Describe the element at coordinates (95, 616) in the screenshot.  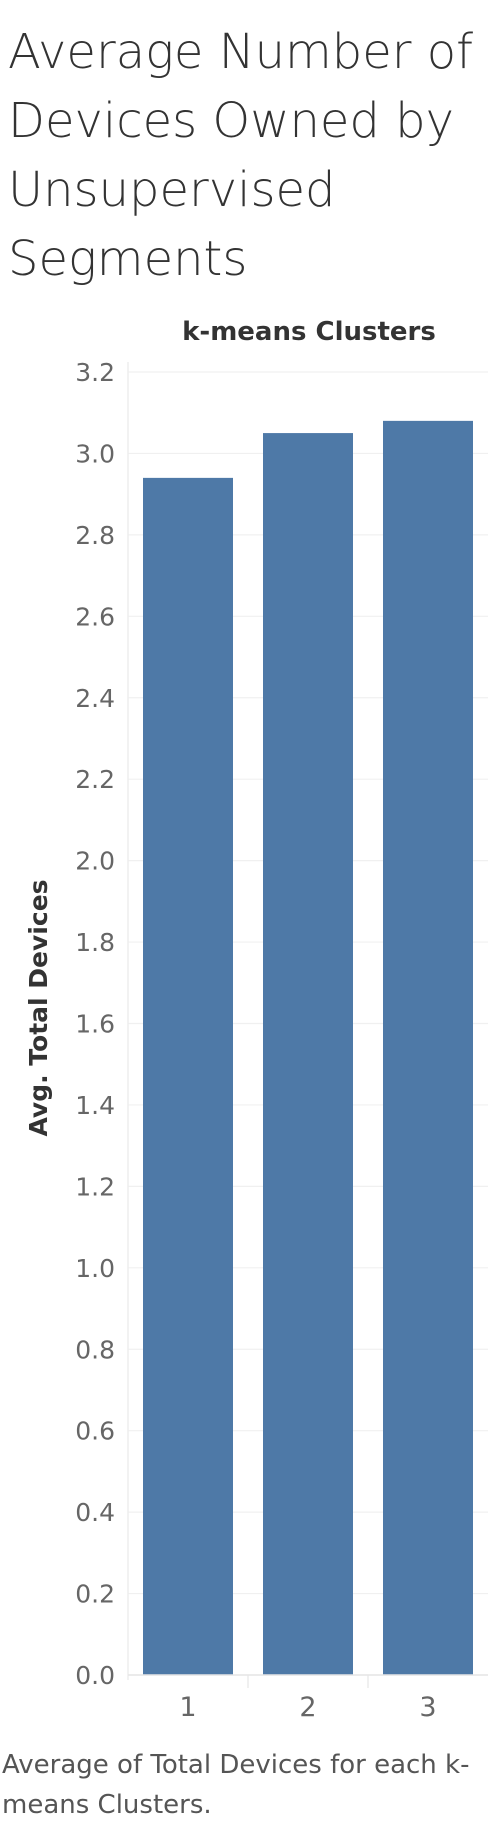
I see `y-tick-label: 2.6` at that location.